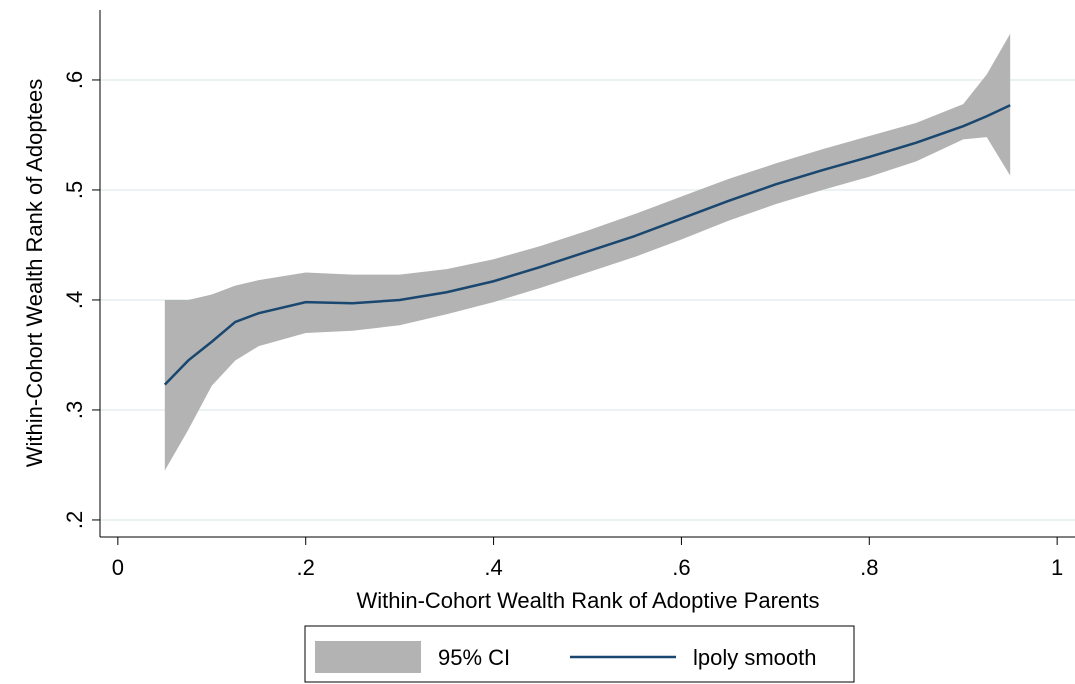 This screenshot has height=684, width=1075. What do you see at coordinates (368, 657) in the screenshot?
I see `legend-swatch` at bounding box center [368, 657].